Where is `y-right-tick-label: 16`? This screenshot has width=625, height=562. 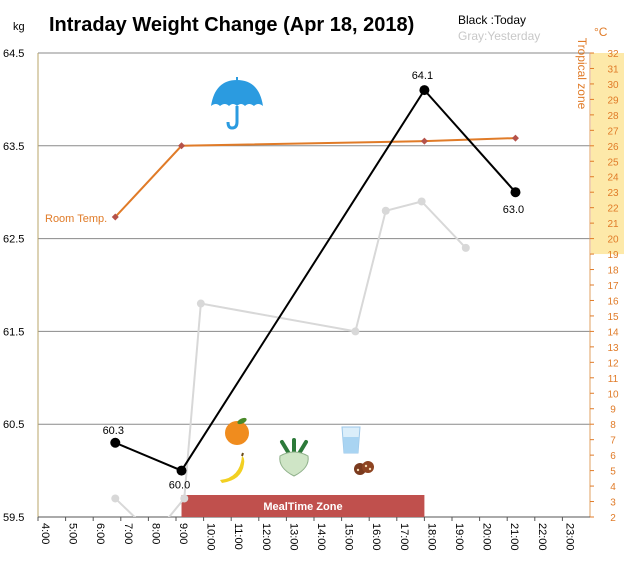 y-right-tick-label: 16 is located at coordinates (613, 301).